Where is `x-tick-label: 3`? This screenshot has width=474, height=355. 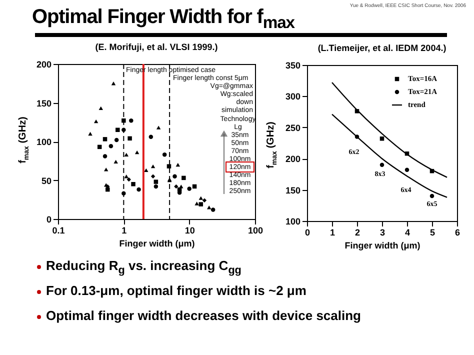
x-tick-label: 3 is located at coordinates (383, 233).